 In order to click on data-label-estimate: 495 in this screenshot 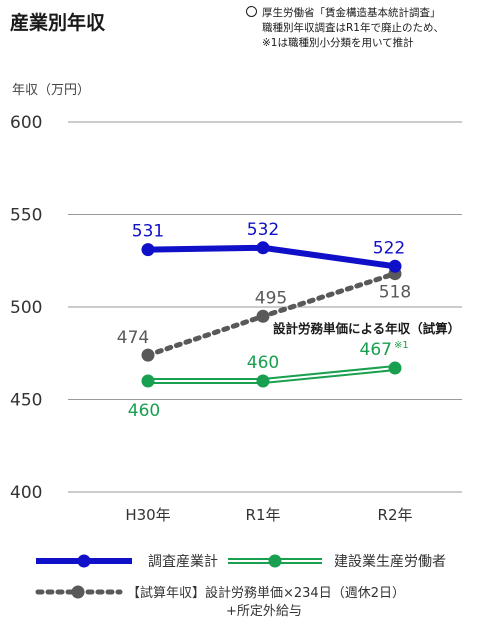, I will do `click(271, 298)`.